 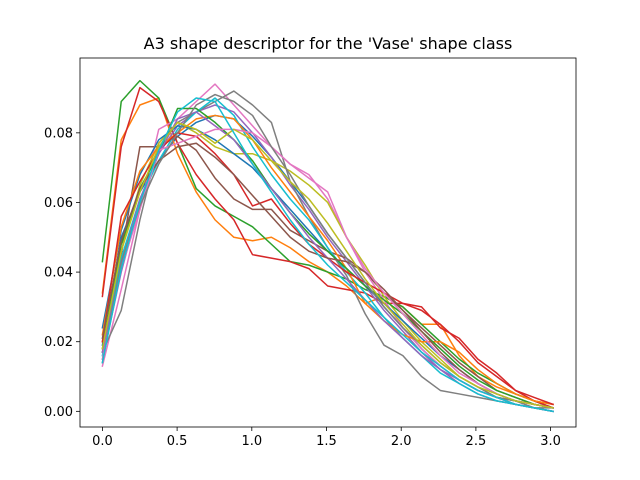 I want to click on y-tick-label: 0.06, so click(x=58, y=203).